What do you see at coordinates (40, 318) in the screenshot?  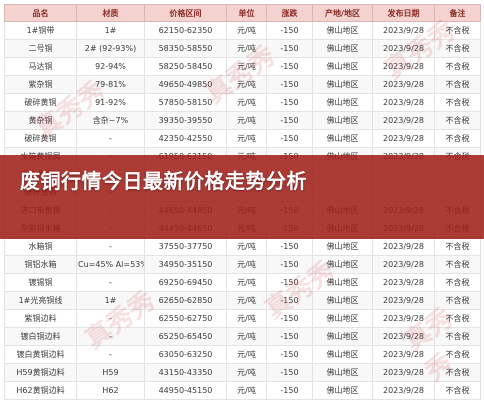 I see `cell-name: 紫铜边料` at bounding box center [40, 318].